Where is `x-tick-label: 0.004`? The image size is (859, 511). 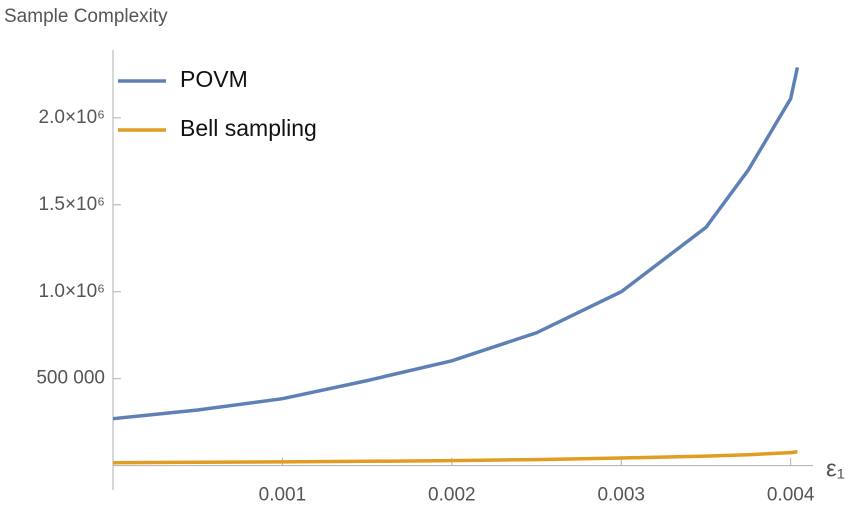
x-tick-label: 0.004 is located at coordinates (791, 495).